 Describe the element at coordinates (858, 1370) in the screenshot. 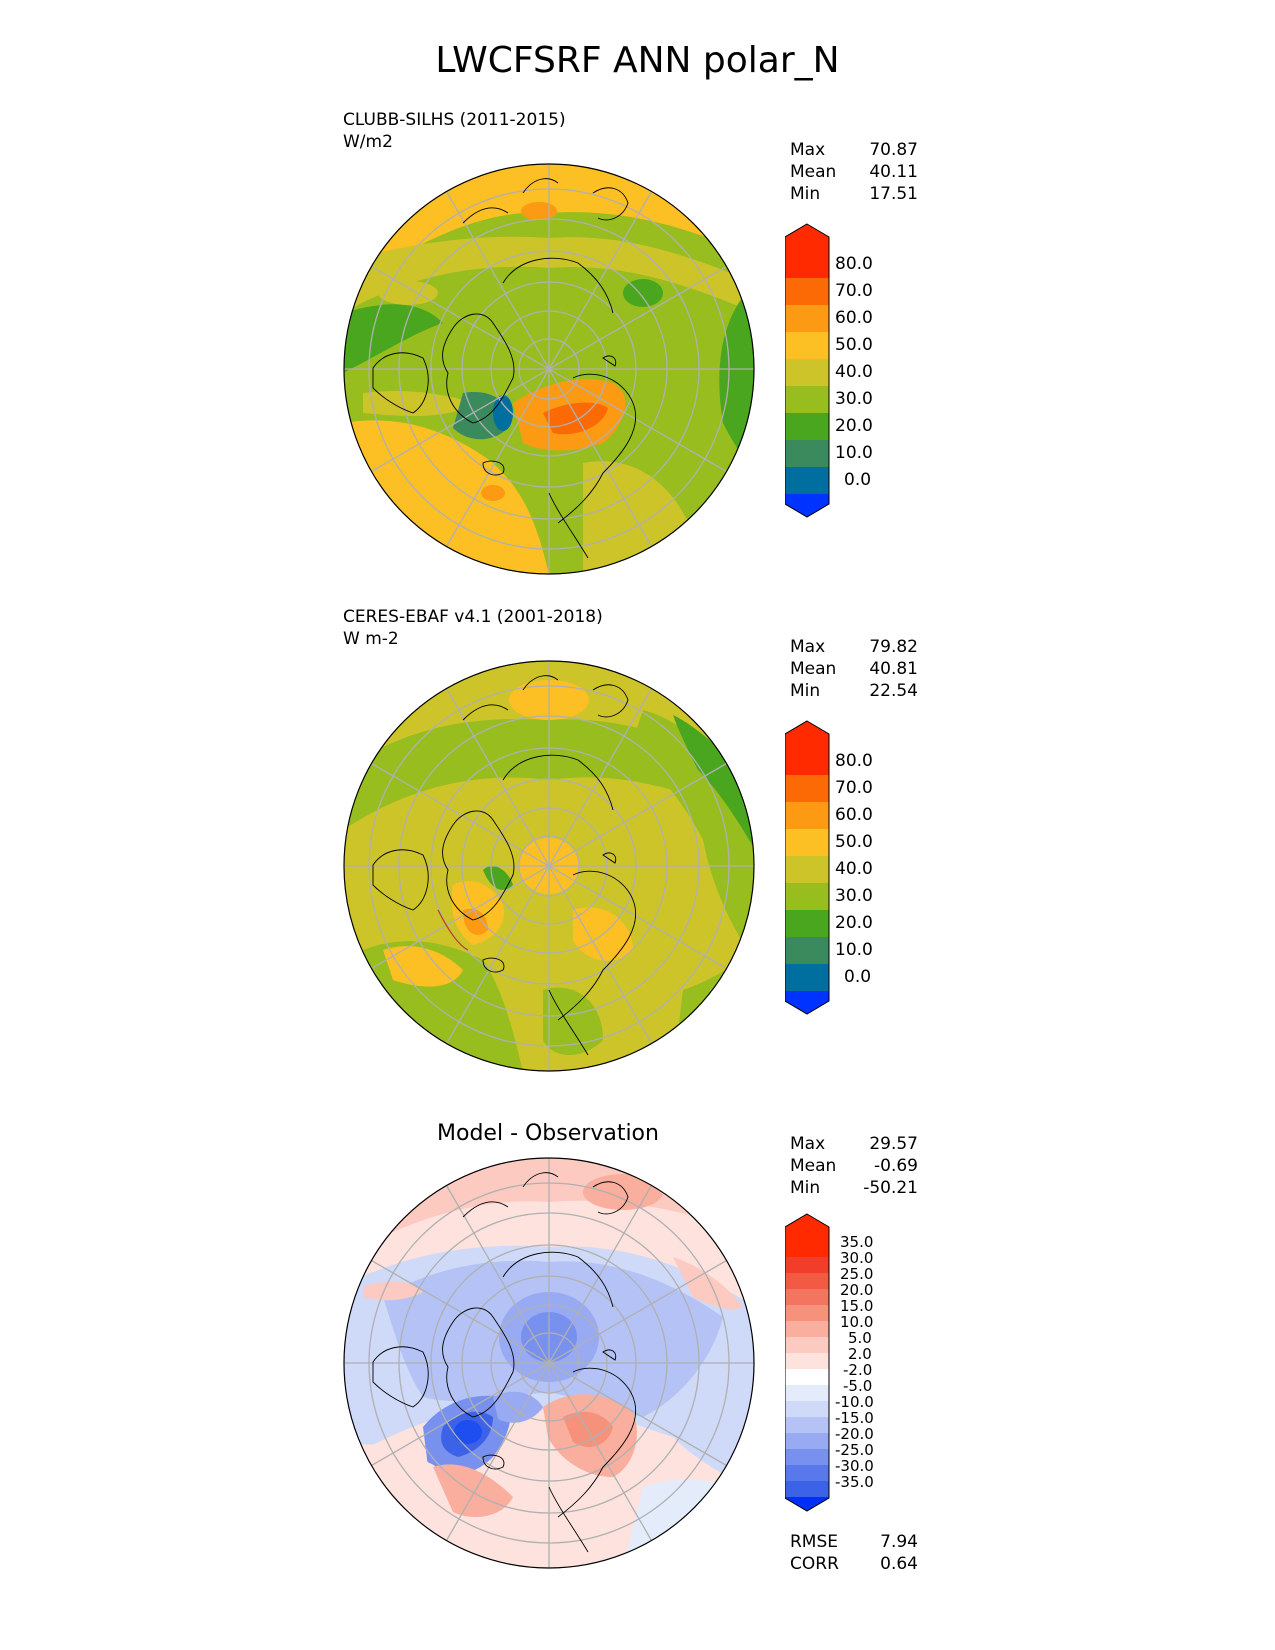

I see `colorbar-tick-label: -2.0` at that location.